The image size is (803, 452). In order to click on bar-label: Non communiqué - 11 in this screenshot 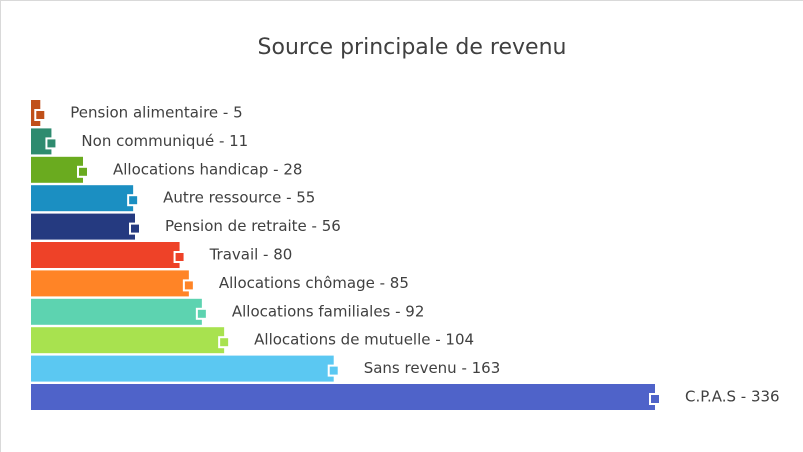, I will do `click(164, 141)`.